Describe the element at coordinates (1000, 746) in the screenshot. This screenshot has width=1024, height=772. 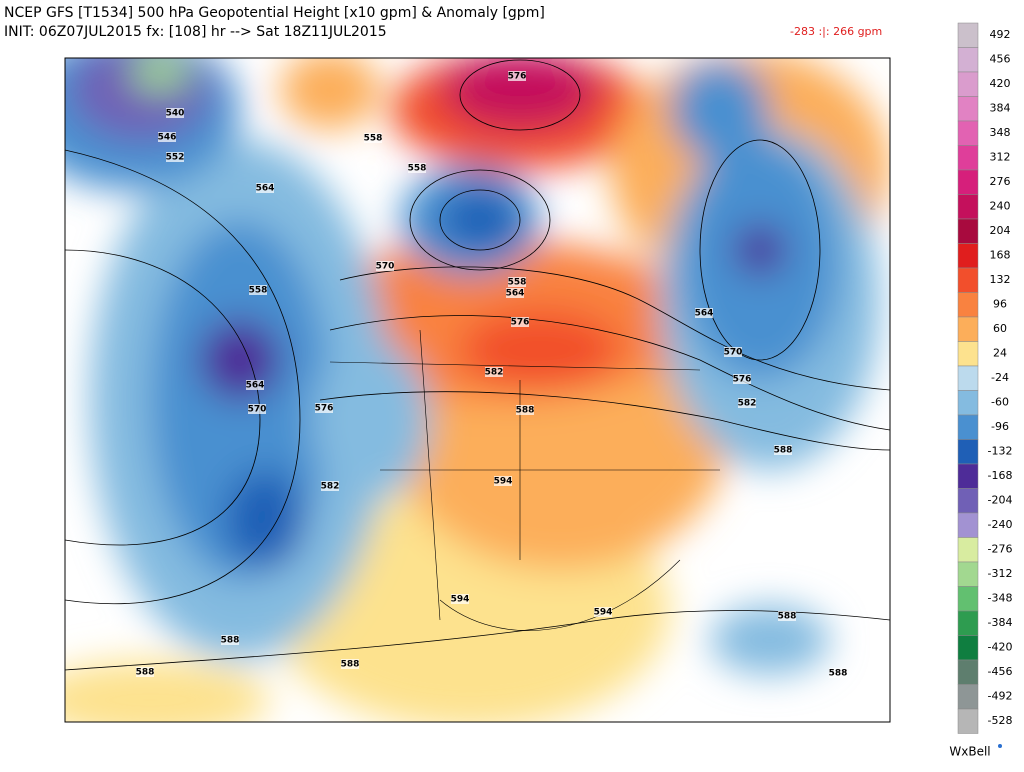
I see `credit-dot` at that location.